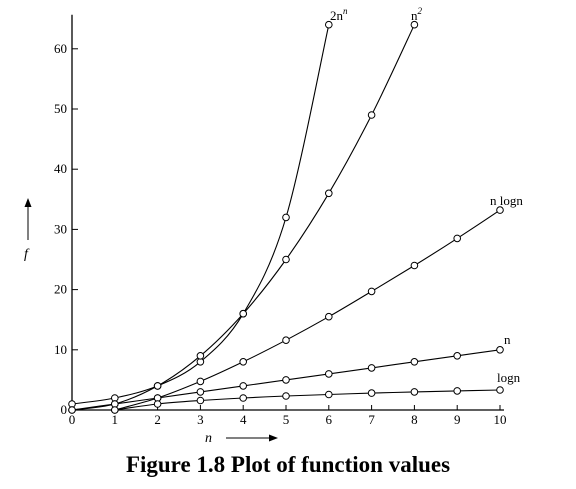 The image size is (576, 489). Describe the element at coordinates (27, 254) in the screenshot. I see `y-axis-label: f` at that location.